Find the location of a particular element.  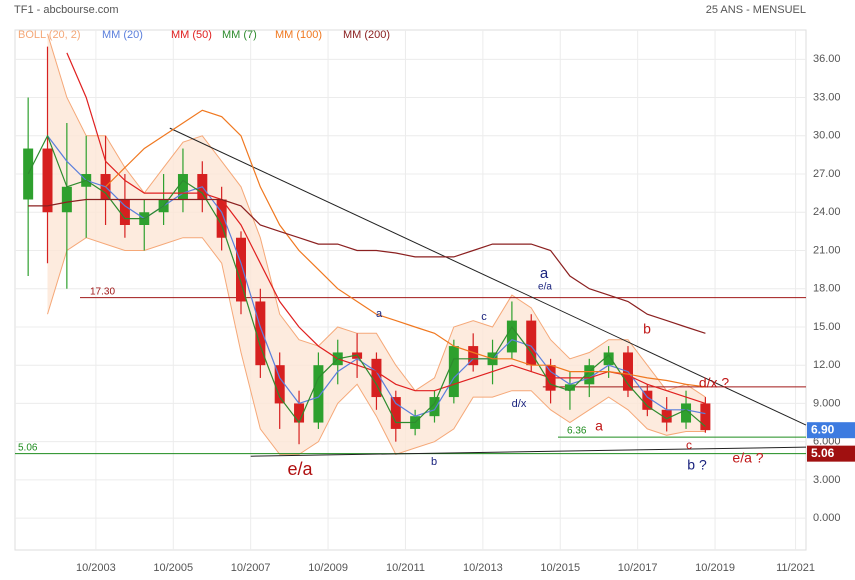

y-tick-label: 18.00 is located at coordinates (827, 289).